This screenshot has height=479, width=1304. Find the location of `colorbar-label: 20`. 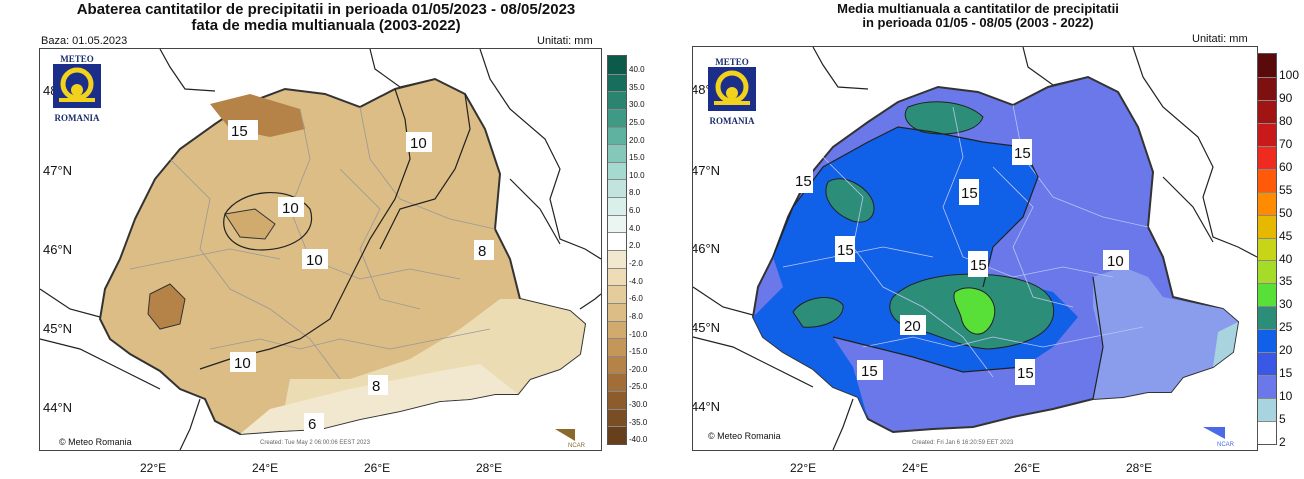

colorbar-label: 20 is located at coordinates (1286, 350).